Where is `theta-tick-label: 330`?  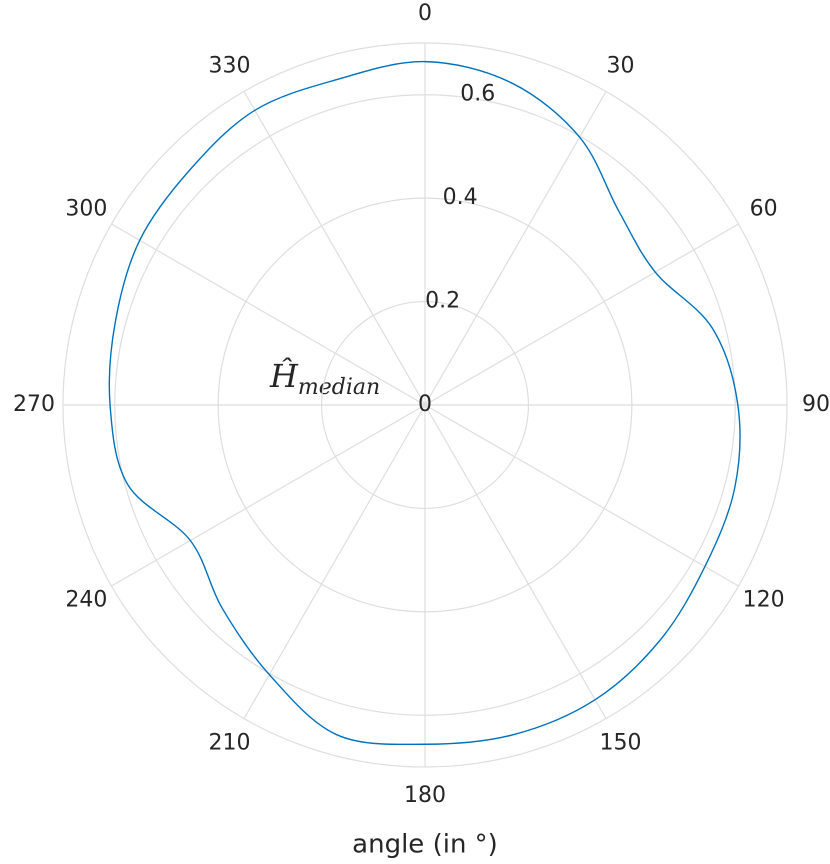 theta-tick-label: 330 is located at coordinates (230, 65).